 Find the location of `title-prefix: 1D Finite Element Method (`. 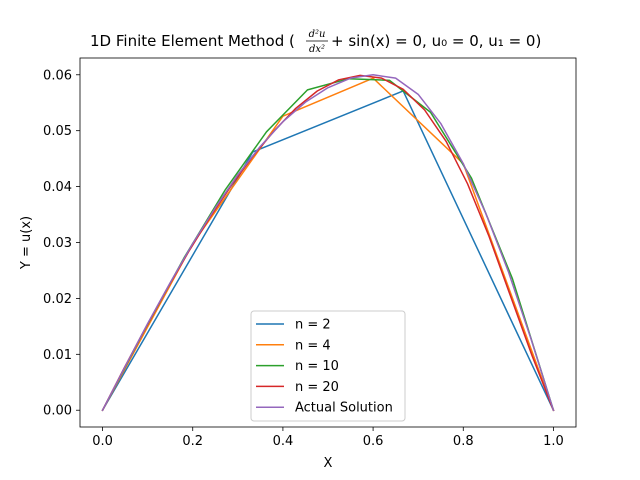

title-prefix: 1D Finite Element Method ( is located at coordinates (192, 41).